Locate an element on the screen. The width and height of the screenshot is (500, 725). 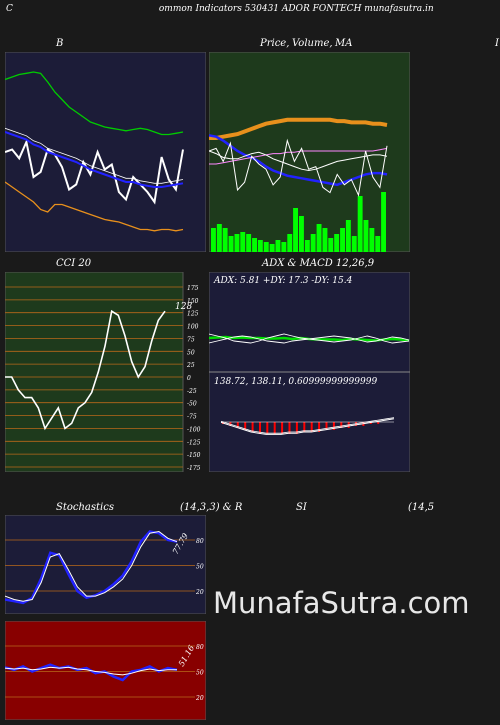
bollinger-chart is located at coordinates (105, 152).